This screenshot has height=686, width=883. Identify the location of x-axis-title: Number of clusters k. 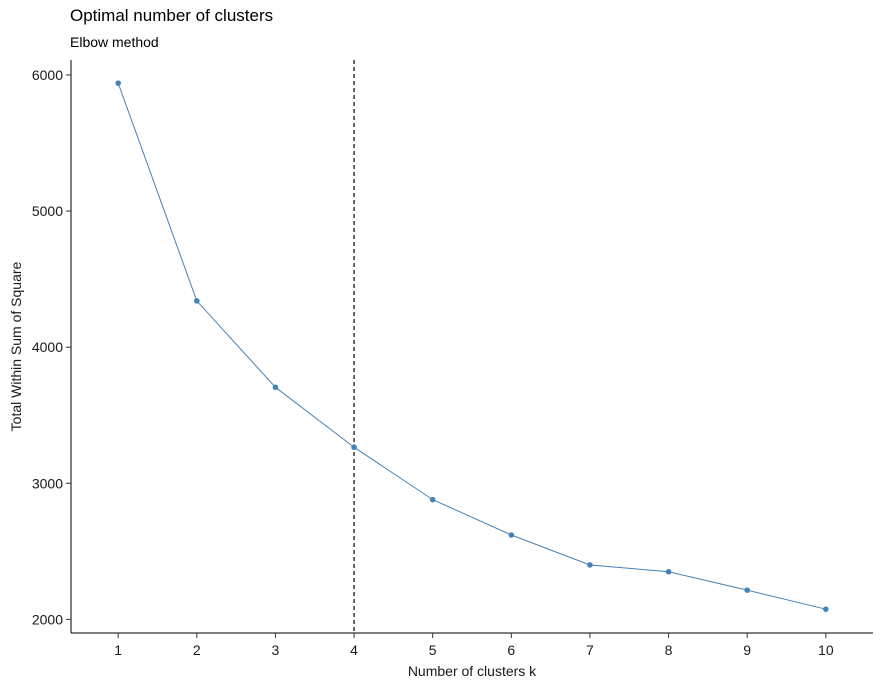
(472, 671).